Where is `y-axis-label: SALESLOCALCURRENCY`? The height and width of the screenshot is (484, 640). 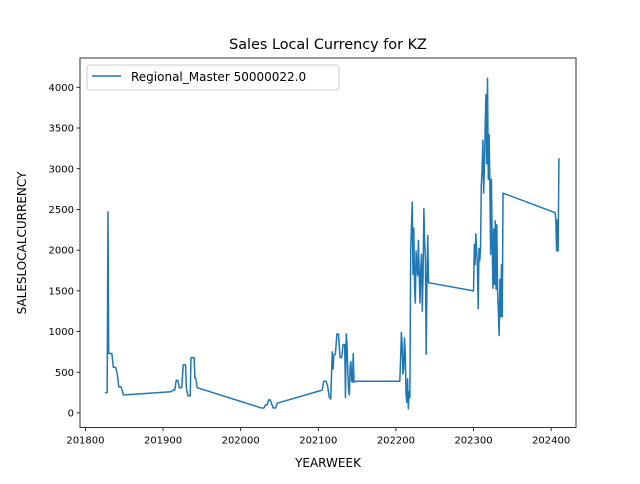 y-axis-label: SALESLOCALCURRENCY is located at coordinates (22, 242).